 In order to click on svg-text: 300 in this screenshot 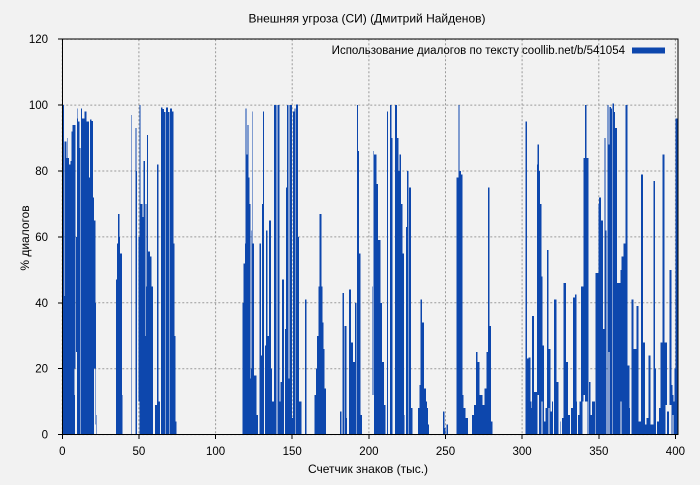, I will do `click(522, 452)`.